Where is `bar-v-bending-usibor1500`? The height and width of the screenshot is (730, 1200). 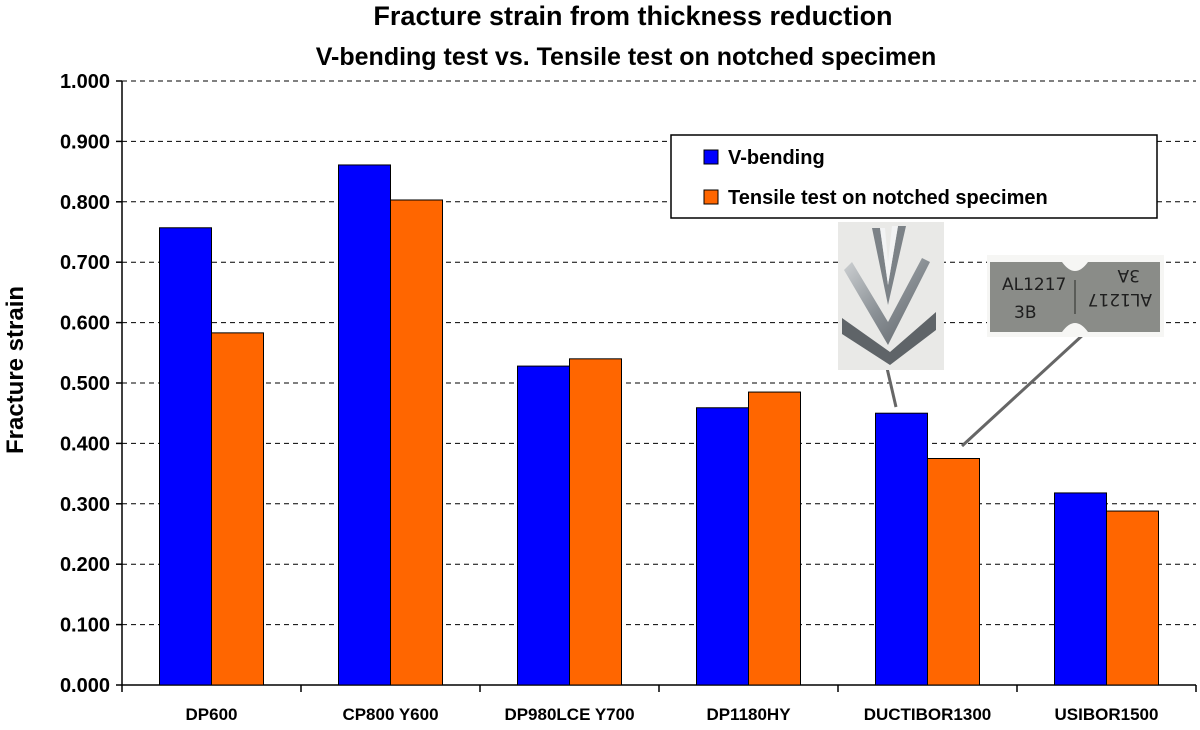 bar-v-bending-usibor1500 is located at coordinates (1080, 589).